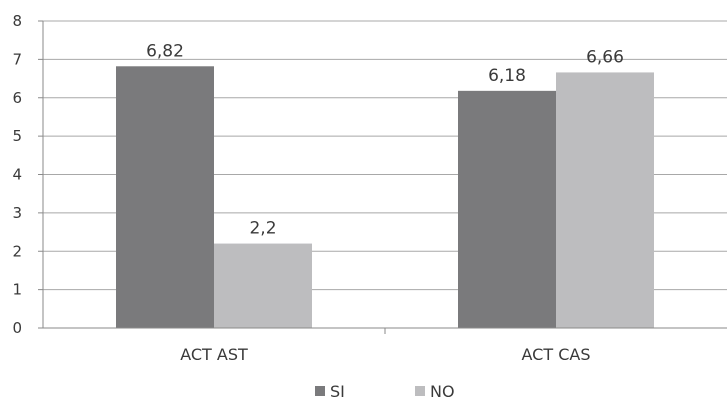 Image resolution: width=727 pixels, height=406 pixels. What do you see at coordinates (17, 21) in the screenshot?
I see `y-tick-label: 8` at bounding box center [17, 21].